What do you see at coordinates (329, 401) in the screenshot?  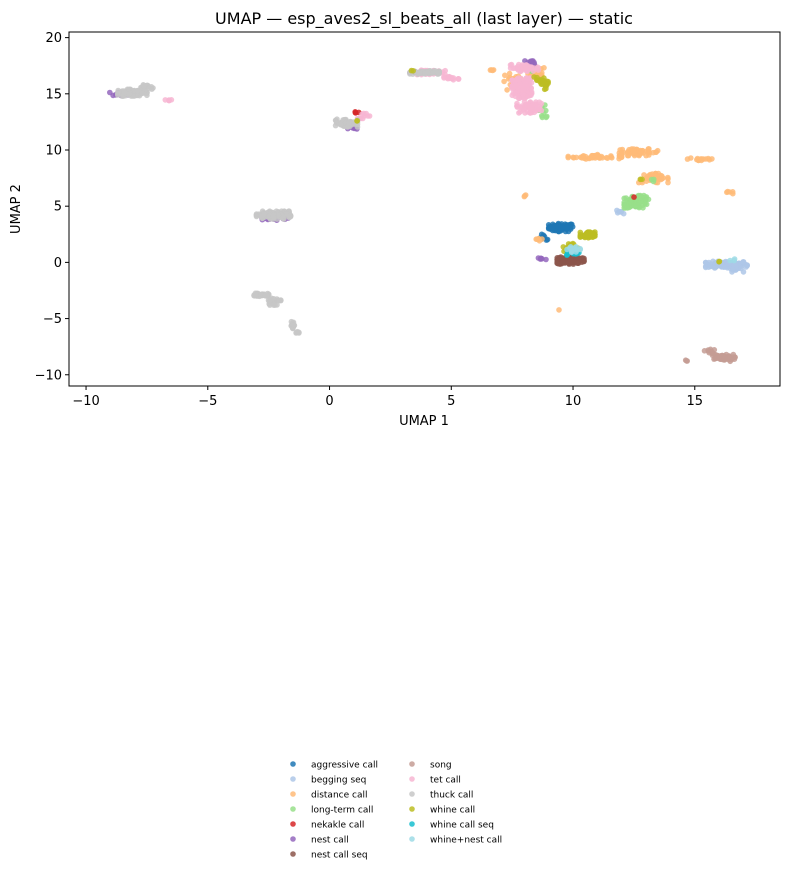 I see `x-tick-label: 0` at bounding box center [329, 401].